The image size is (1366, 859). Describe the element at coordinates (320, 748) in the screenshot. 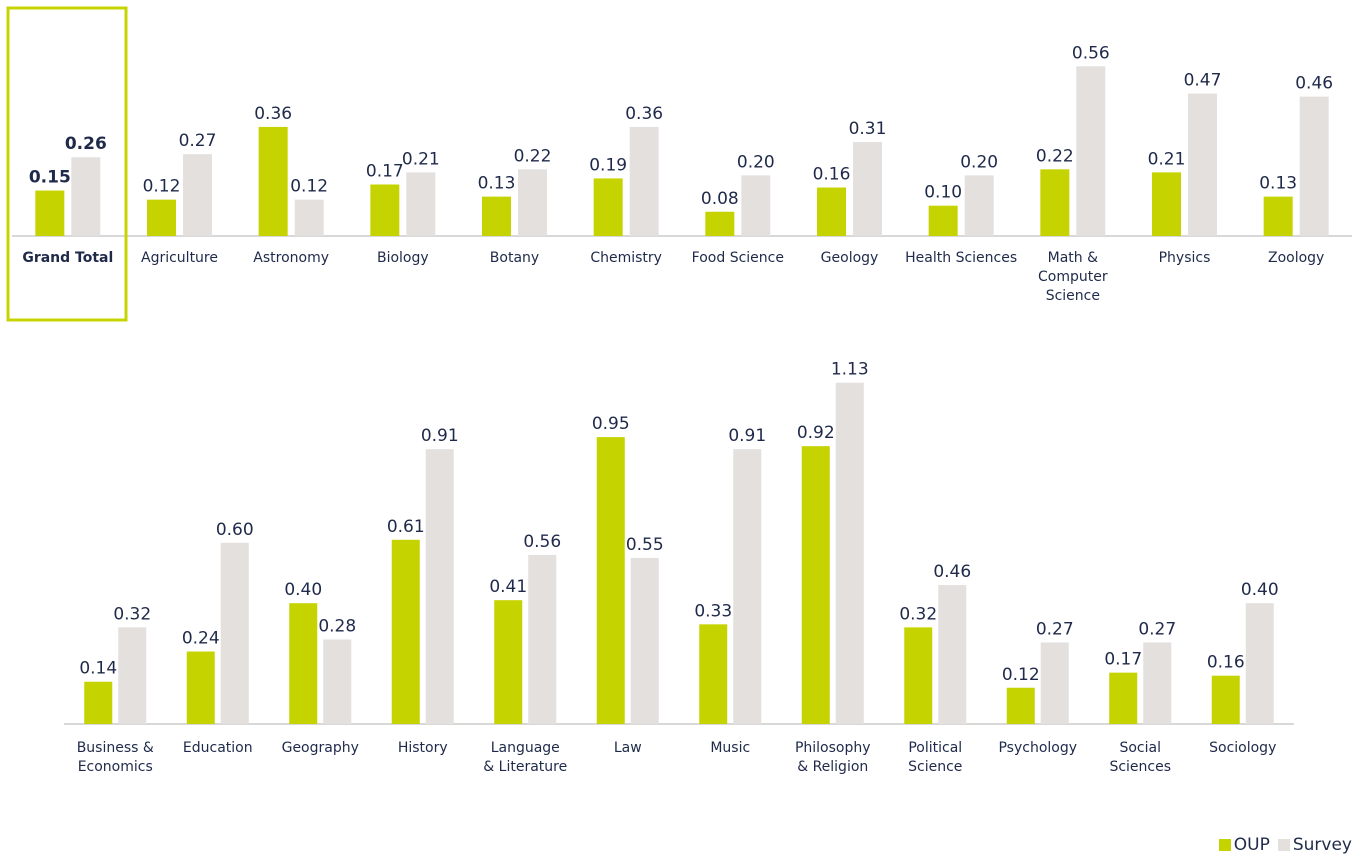

I see `x-tick-label: Geography` at that location.